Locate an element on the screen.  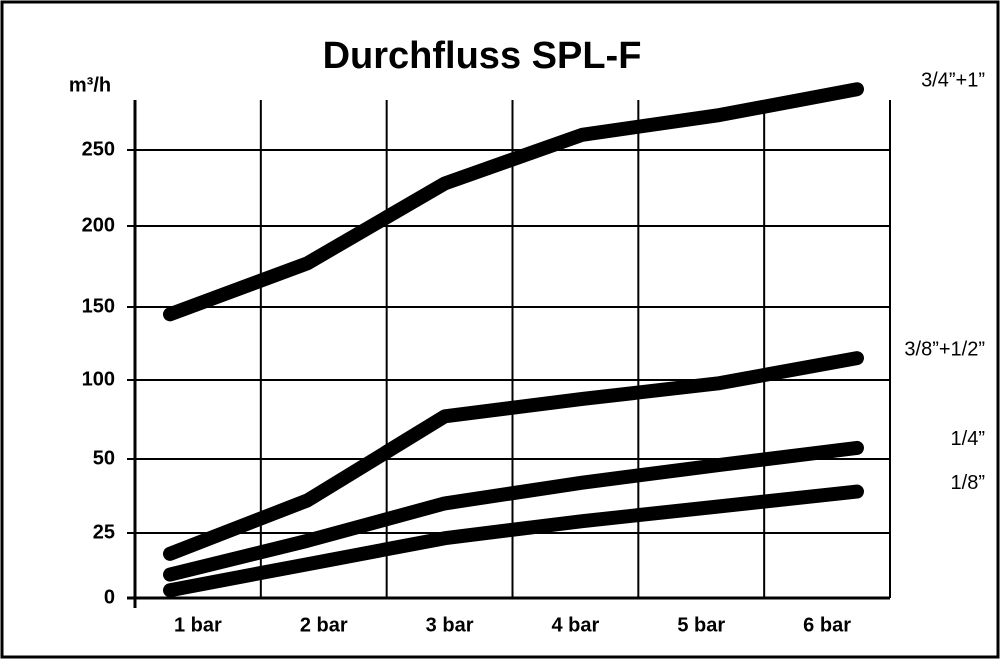
x-tick-label: 5 bar is located at coordinates (701, 625).